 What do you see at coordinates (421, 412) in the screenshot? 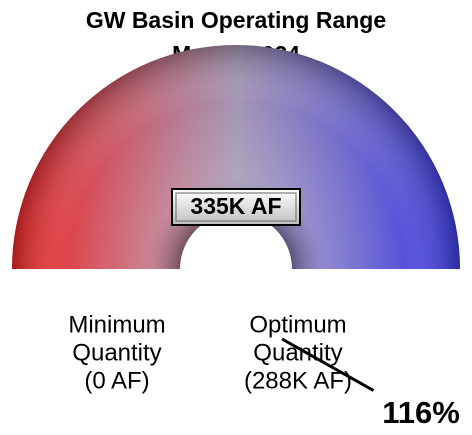
I see `percent-label: 116%` at bounding box center [421, 412].